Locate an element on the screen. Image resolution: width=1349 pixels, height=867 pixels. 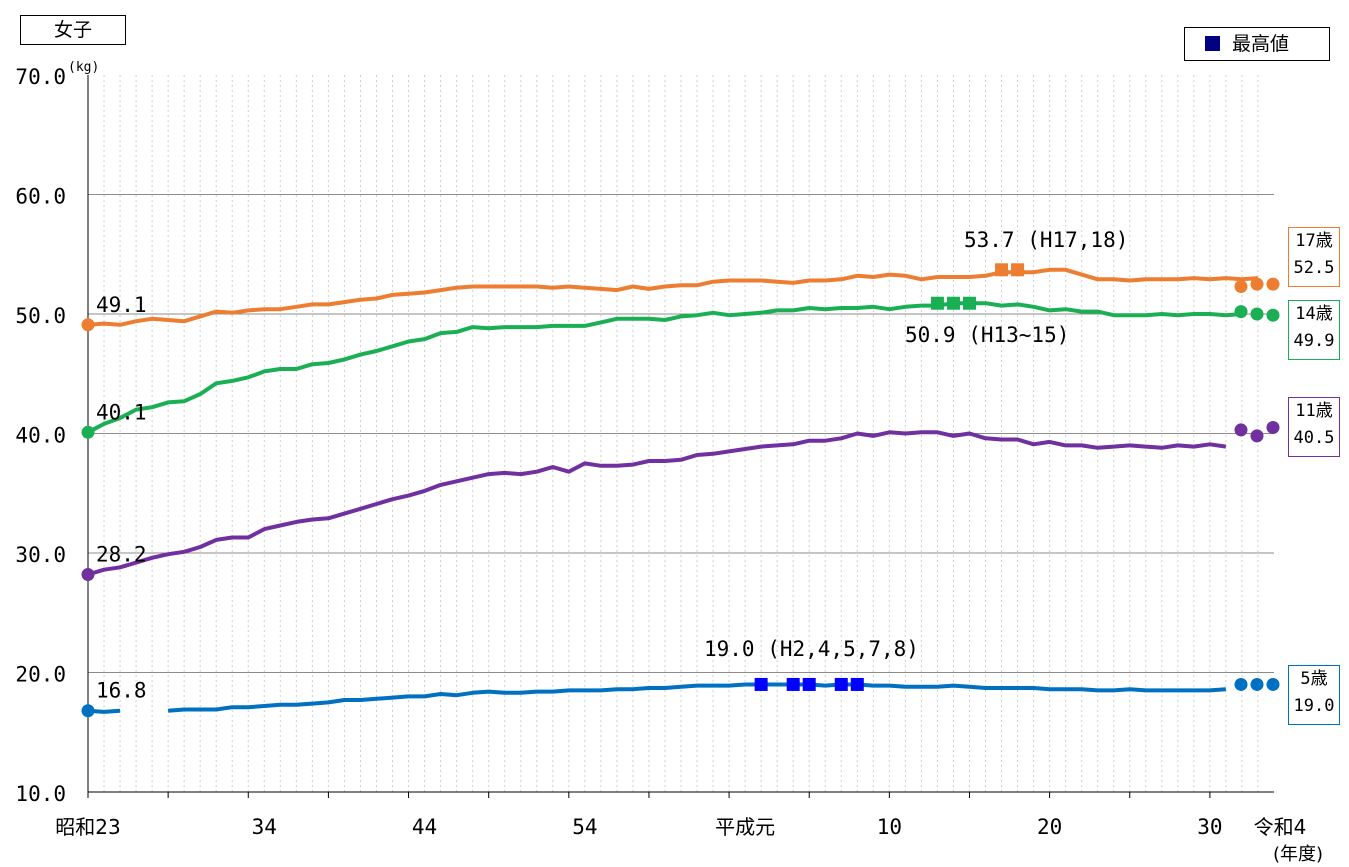
x-tick-label: 34 is located at coordinates (264, 827).